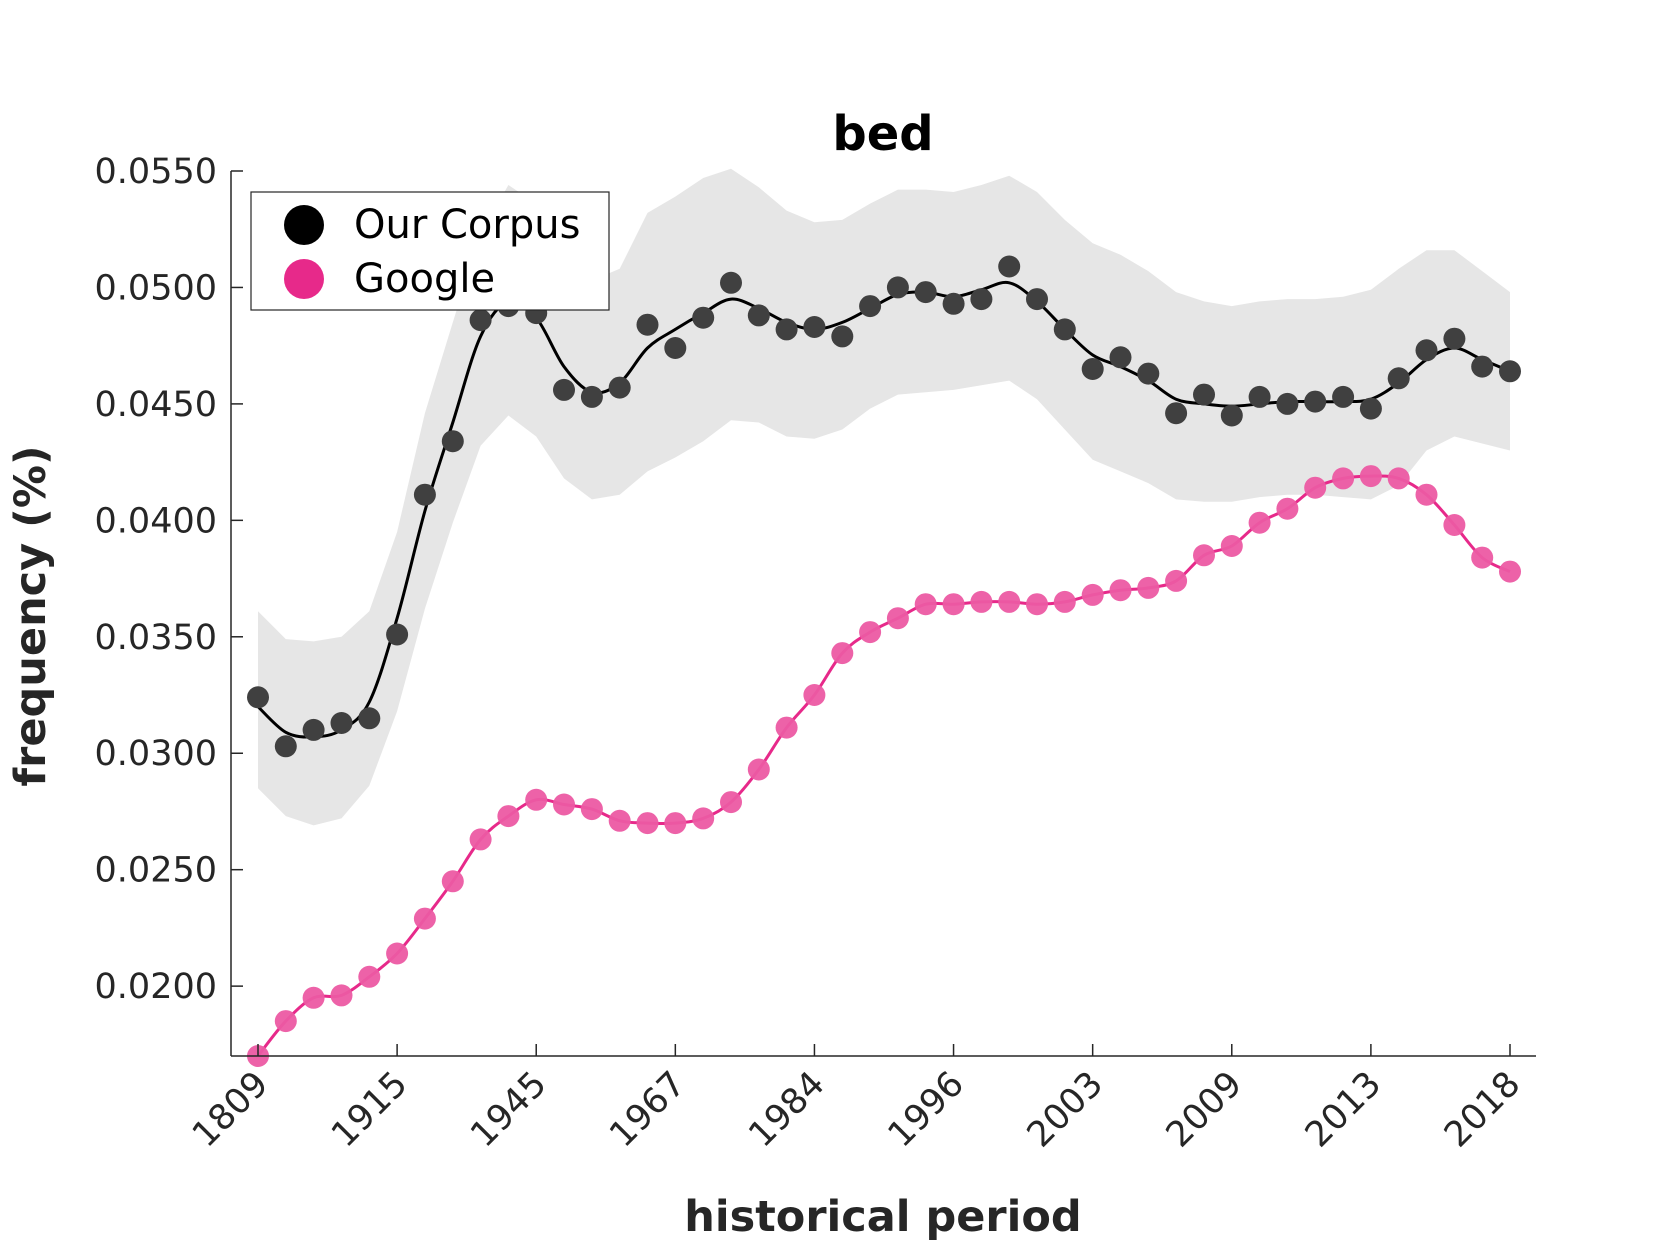 This screenshot has height=1260, width=1680. I want to click on legend-label-google: Google, so click(424, 279).